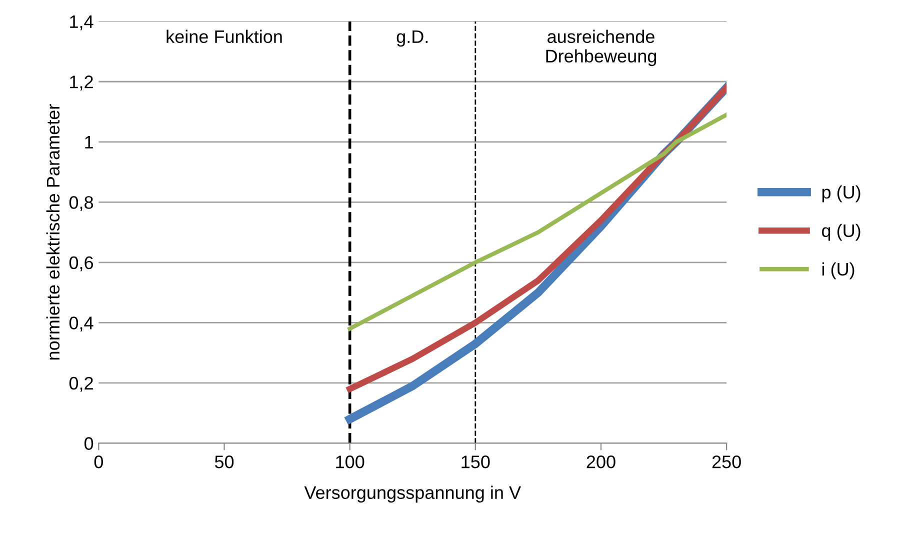  I want to click on x-tick-label: 200, so click(601, 462).